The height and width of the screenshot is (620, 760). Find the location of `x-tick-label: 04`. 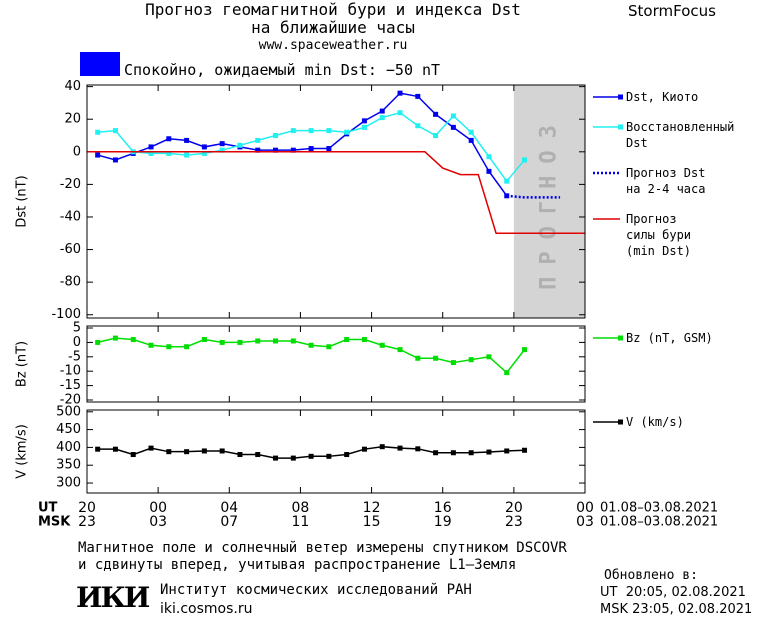

x-tick-label: 04 is located at coordinates (229, 508).